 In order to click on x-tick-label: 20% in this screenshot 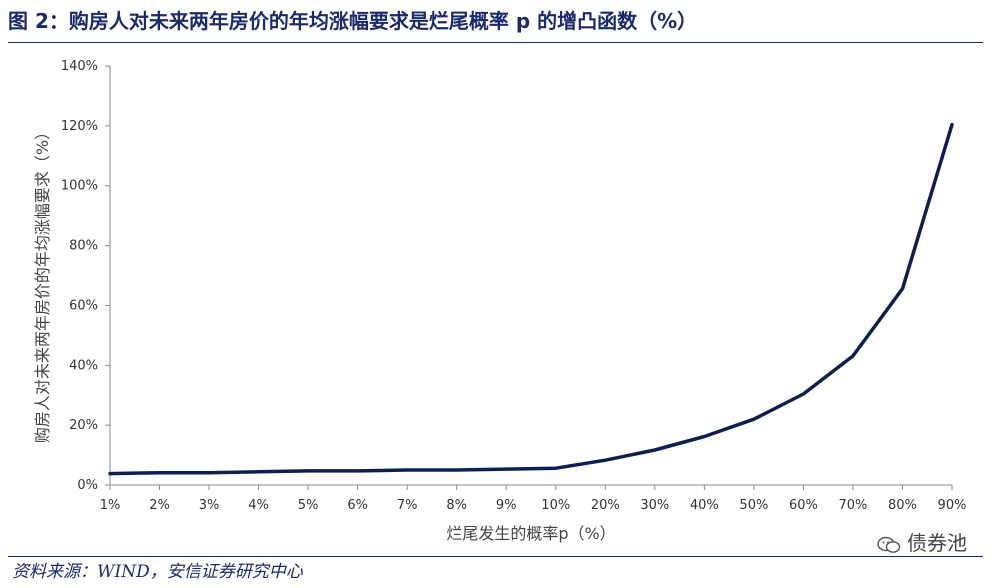, I will do `click(605, 505)`.